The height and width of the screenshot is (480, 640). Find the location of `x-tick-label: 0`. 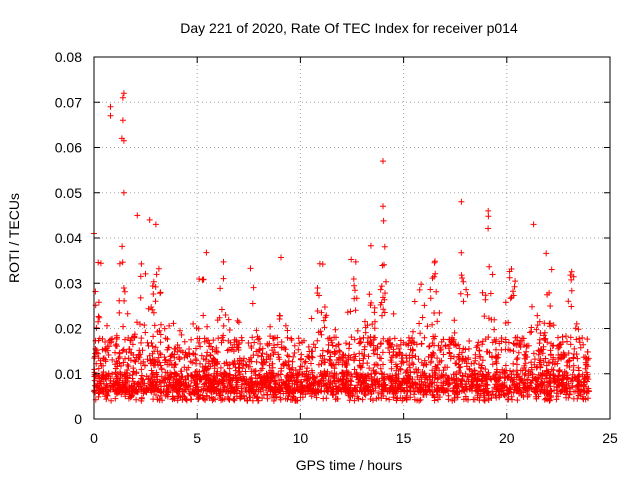

x-tick-label: 0 is located at coordinates (94, 438).